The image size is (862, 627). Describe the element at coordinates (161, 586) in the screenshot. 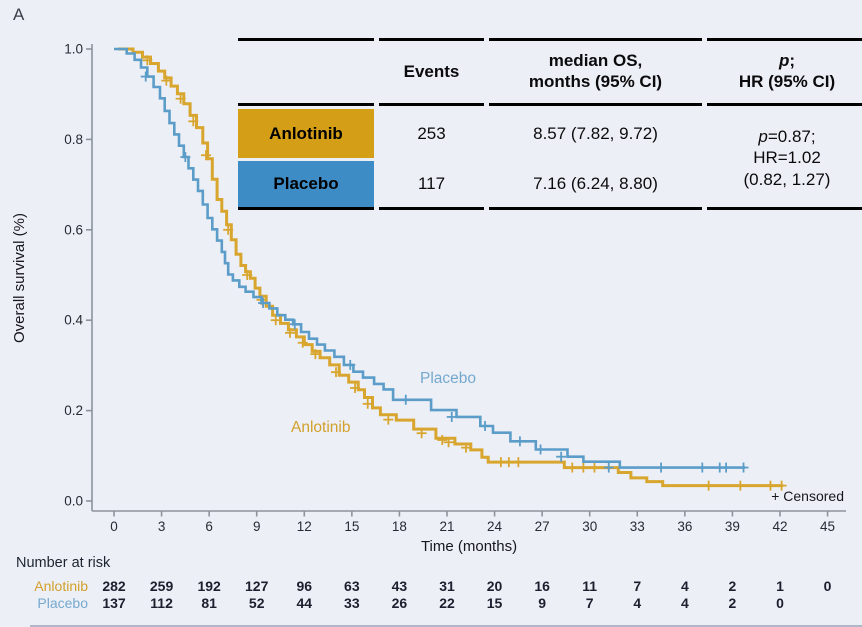

I see `risk-count: 259` at that location.